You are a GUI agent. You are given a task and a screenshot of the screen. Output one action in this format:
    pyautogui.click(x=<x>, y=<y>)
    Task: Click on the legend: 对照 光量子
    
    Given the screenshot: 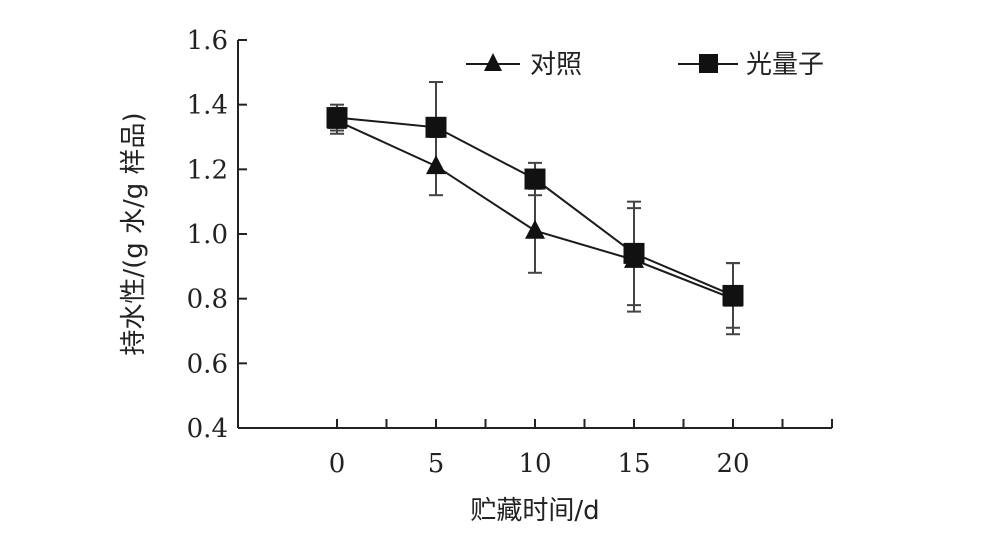 What is the action you would take?
    pyautogui.click(x=645, y=65)
    